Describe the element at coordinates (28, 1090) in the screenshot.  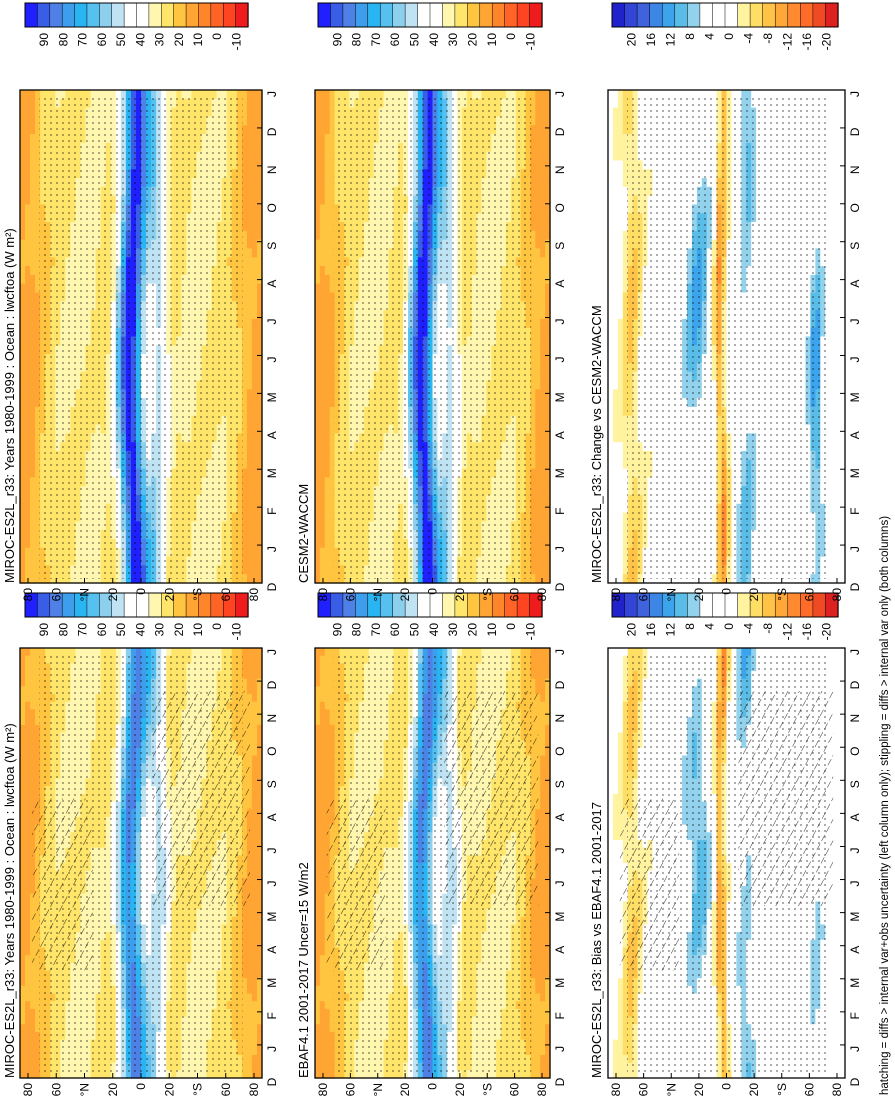
I see `y-tick-label: 80` at that location.